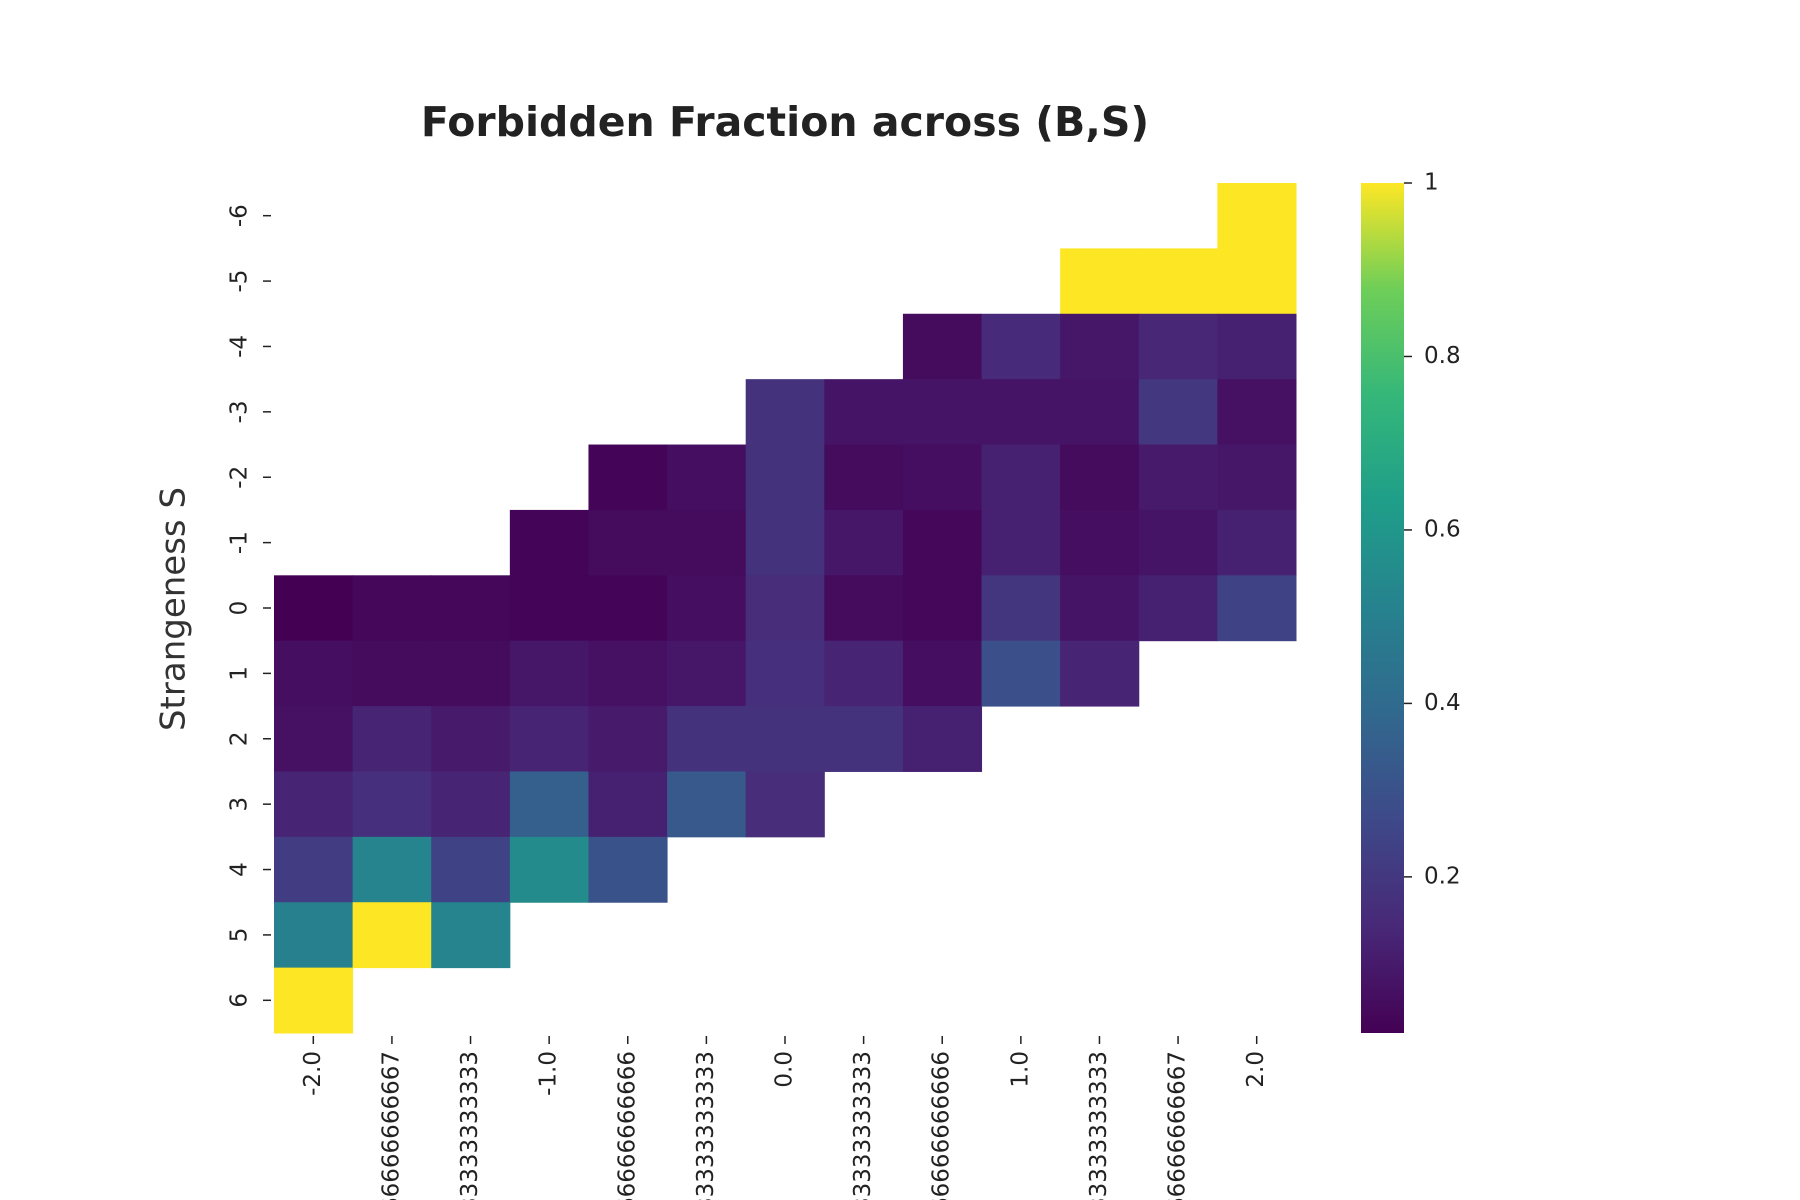 The width and height of the screenshot is (1800, 1200). Describe the element at coordinates (1442, 703) in the screenshot. I see `colorbar-tick-label: 0.4` at that location.